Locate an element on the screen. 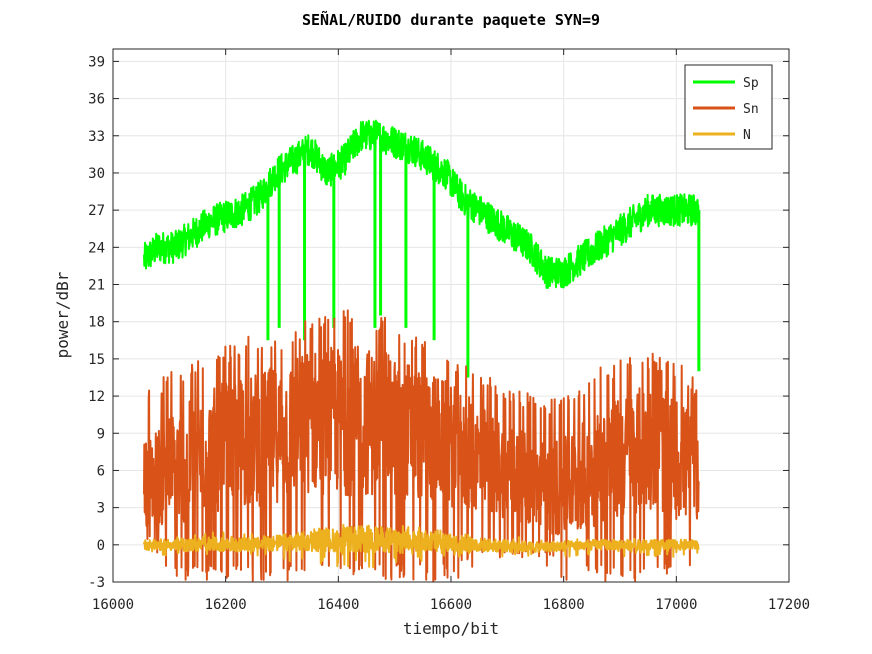 The height and width of the screenshot is (654, 872). y-tick-label: 27 is located at coordinates (96, 211).